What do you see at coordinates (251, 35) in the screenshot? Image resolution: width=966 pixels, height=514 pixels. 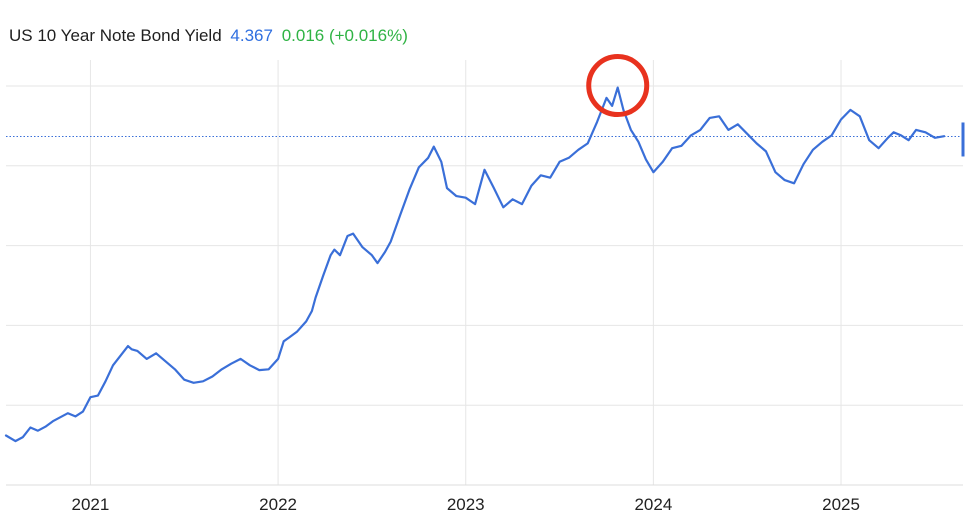 I see `current-yield-value: 4.367` at bounding box center [251, 35].